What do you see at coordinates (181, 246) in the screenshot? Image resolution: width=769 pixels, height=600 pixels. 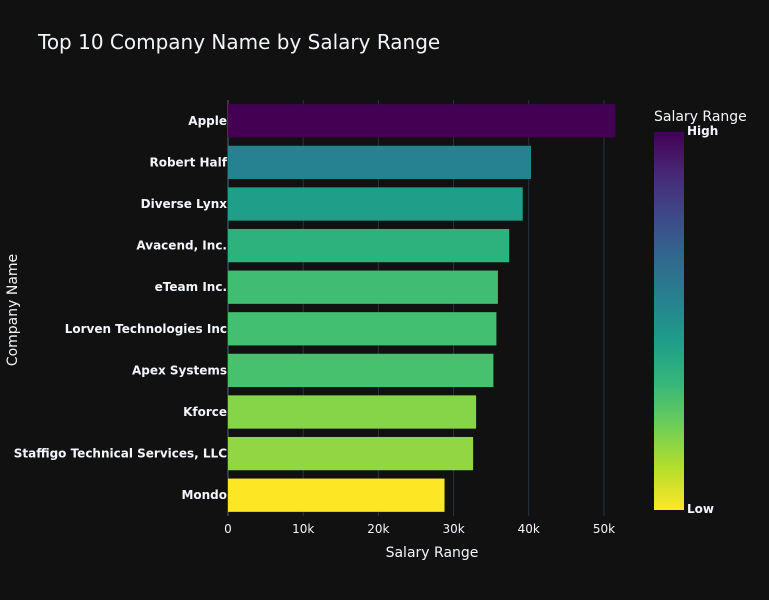 I see `y-tick-label: Avacend, Inc.` at bounding box center [181, 246].